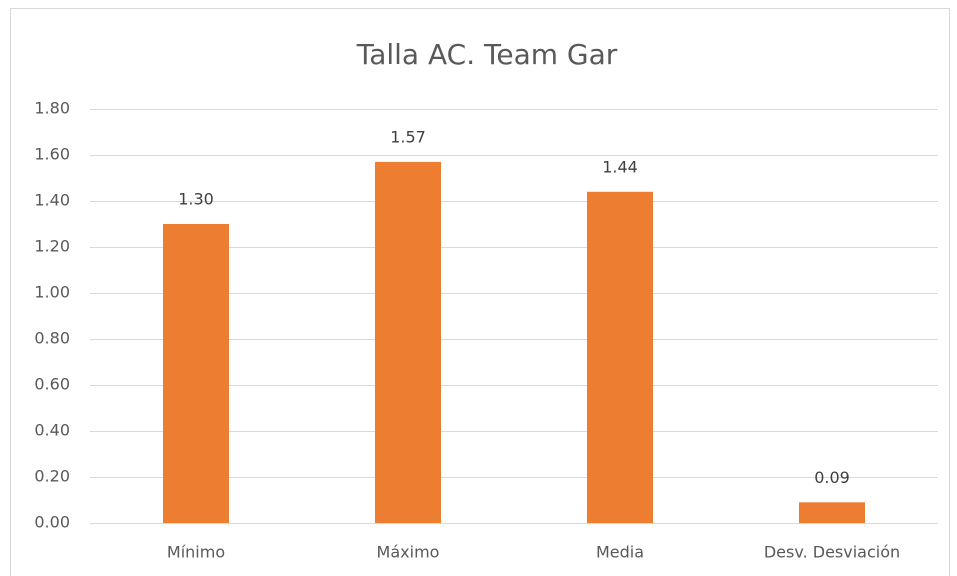 The height and width of the screenshot is (576, 957). Describe the element at coordinates (832, 552) in the screenshot. I see `x-tick-label: Desv. Desviación` at that location.